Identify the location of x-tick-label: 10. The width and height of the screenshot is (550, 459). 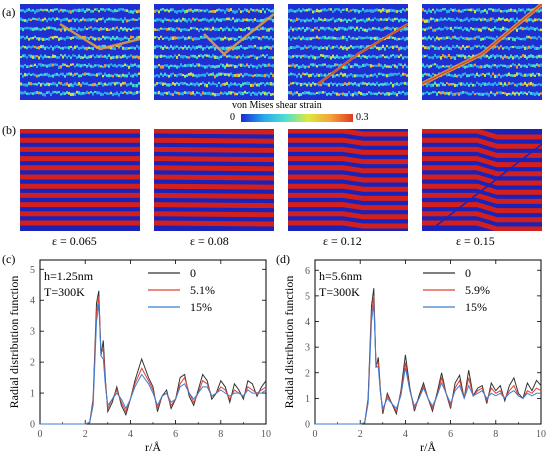
(266, 434).